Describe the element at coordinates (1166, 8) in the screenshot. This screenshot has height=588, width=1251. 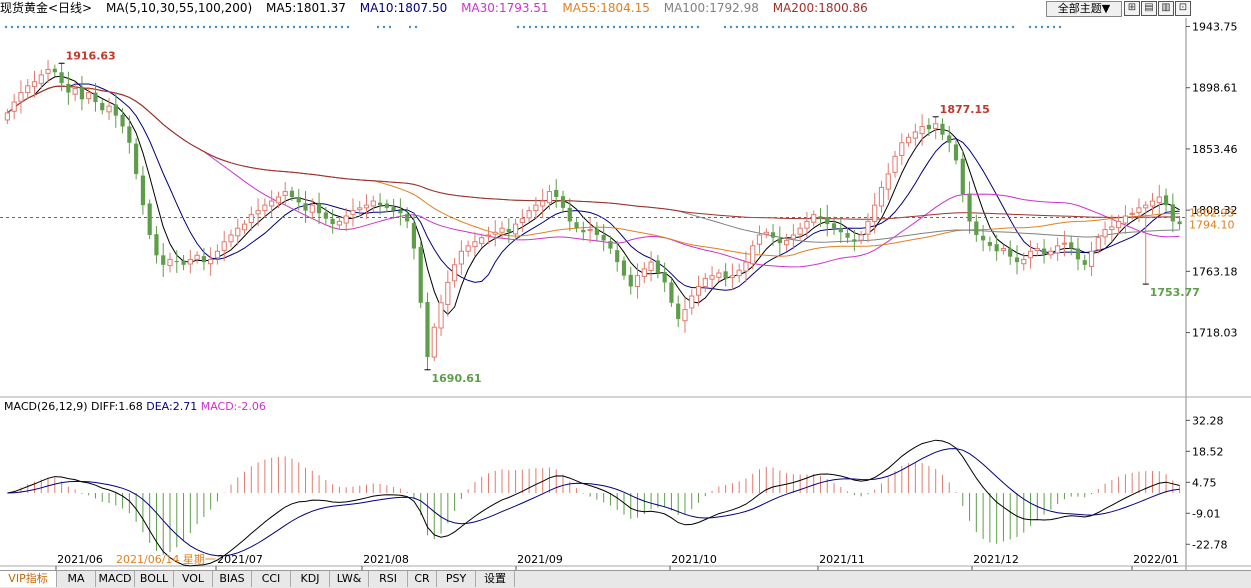
I see `bar-view-icon: ▥` at that location.